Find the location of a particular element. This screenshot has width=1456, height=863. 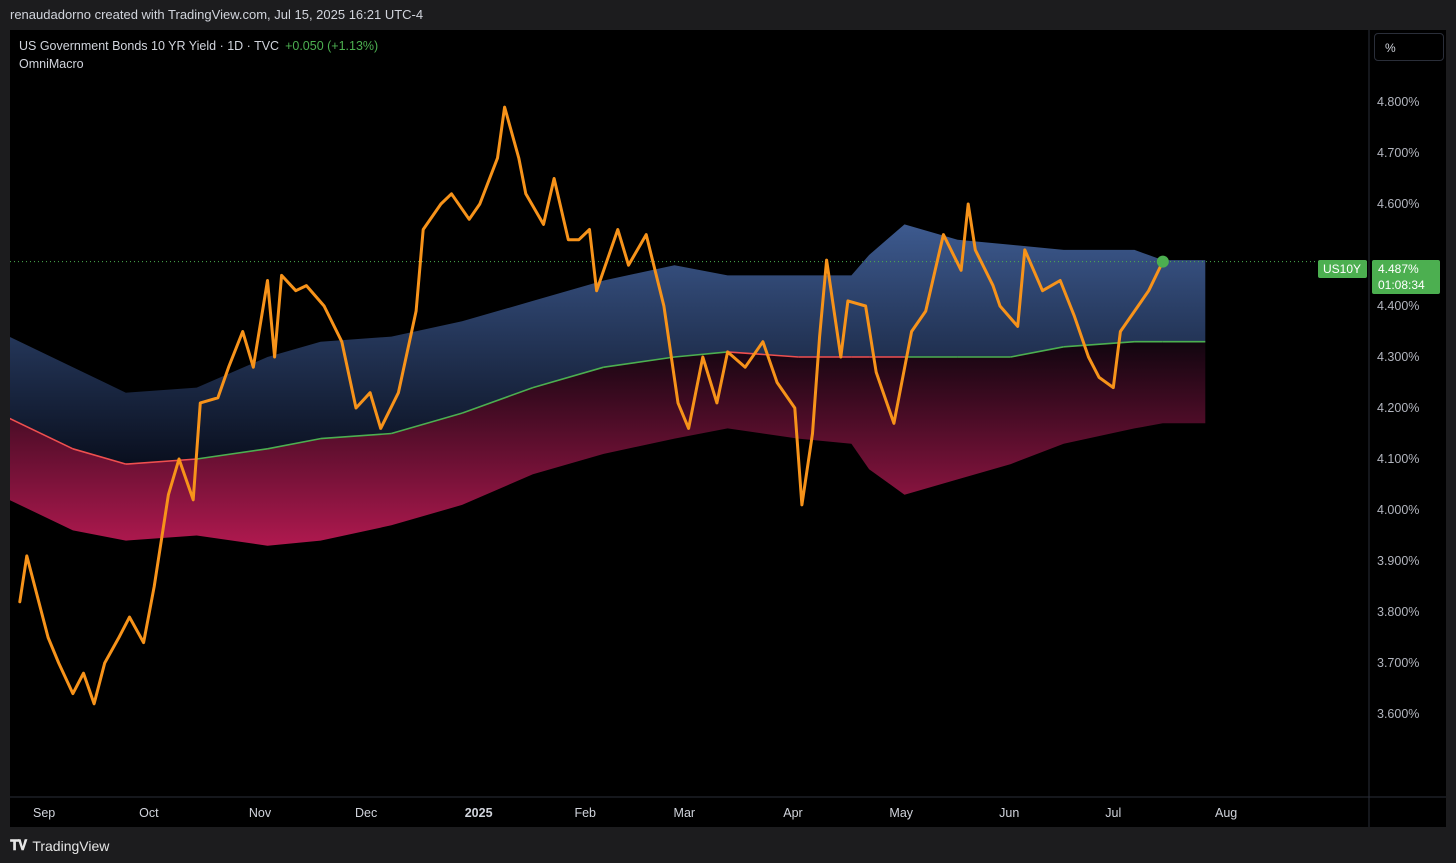

brand-name: TradingView is located at coordinates (71, 845).